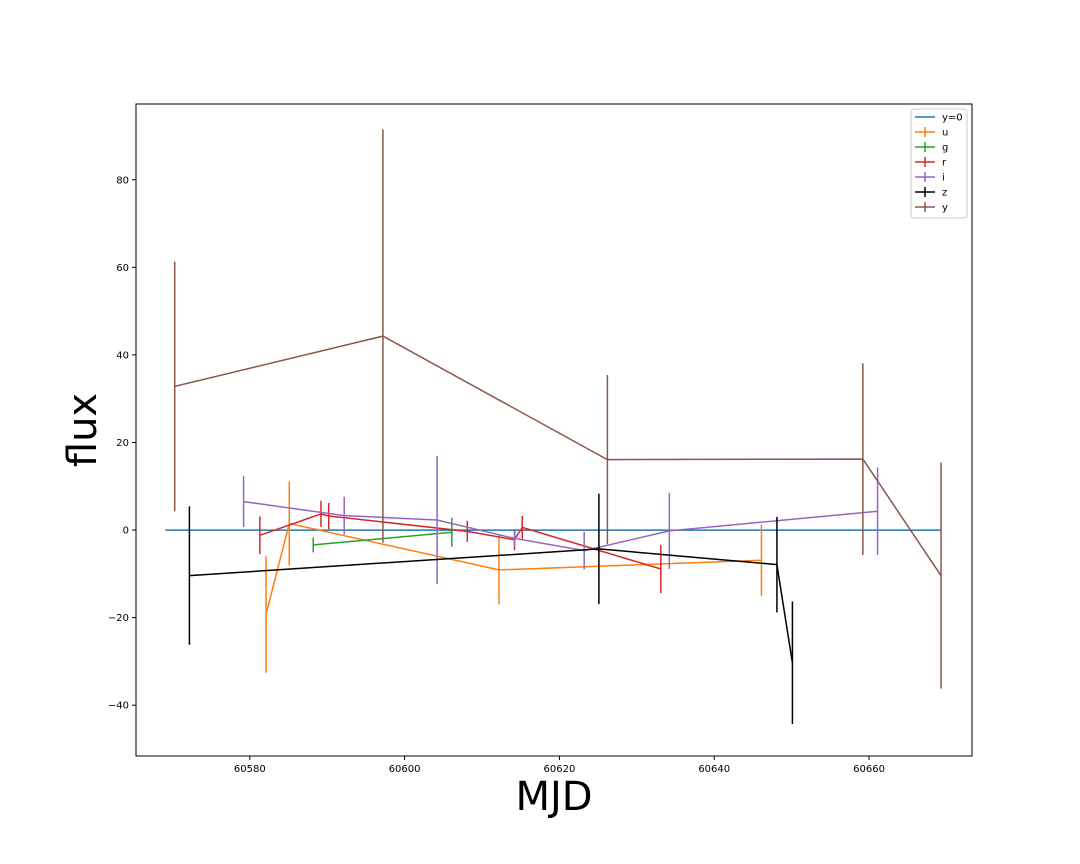  What do you see at coordinates (83, 430) in the screenshot?
I see `y-axis-title: flux` at bounding box center [83, 430].